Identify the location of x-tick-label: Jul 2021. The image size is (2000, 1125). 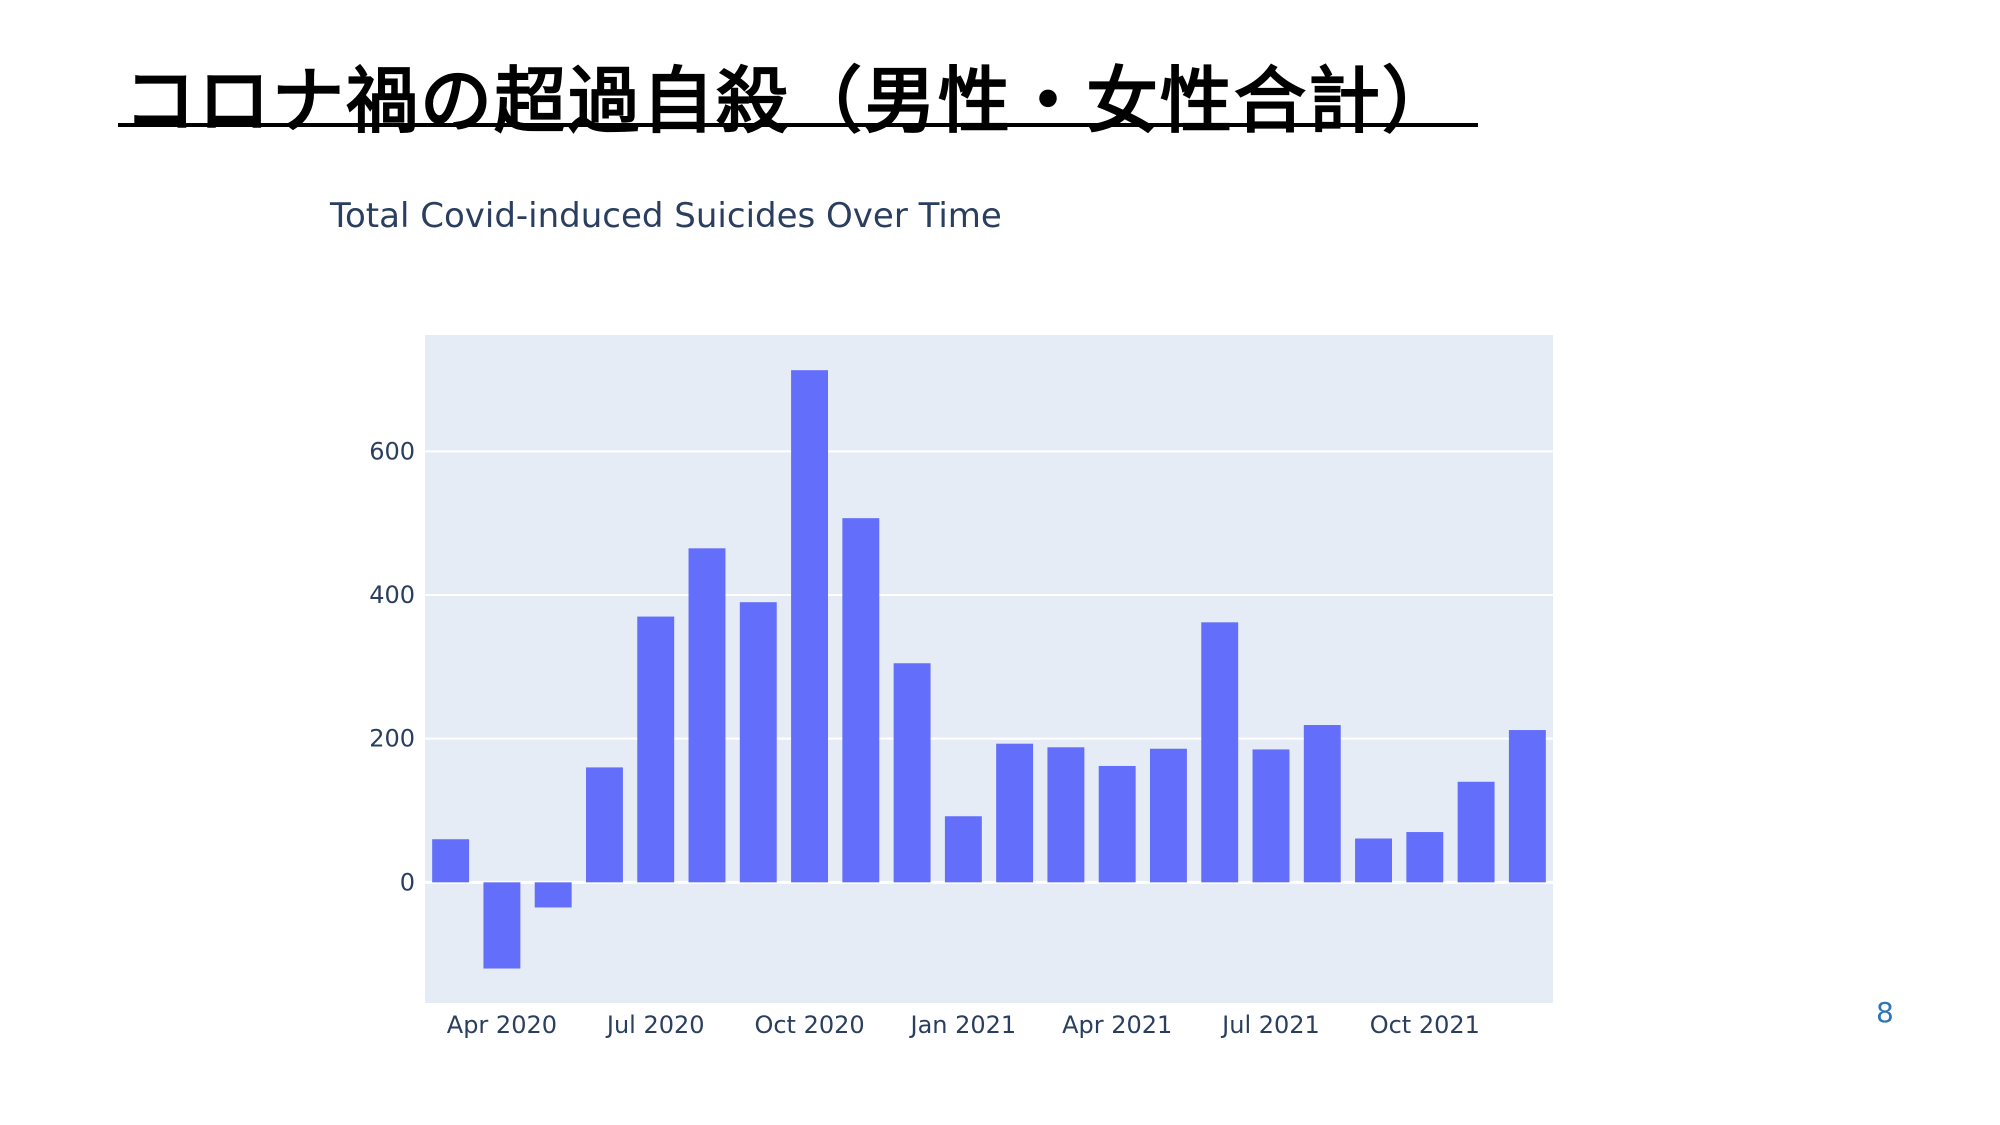
(1270, 1025).